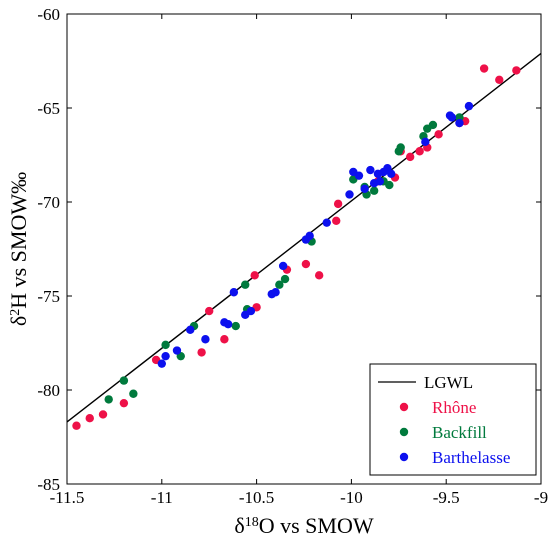 The image size is (550, 542). What do you see at coordinates (48, 390) in the screenshot?
I see `y-tick-label: -80` at bounding box center [48, 390].